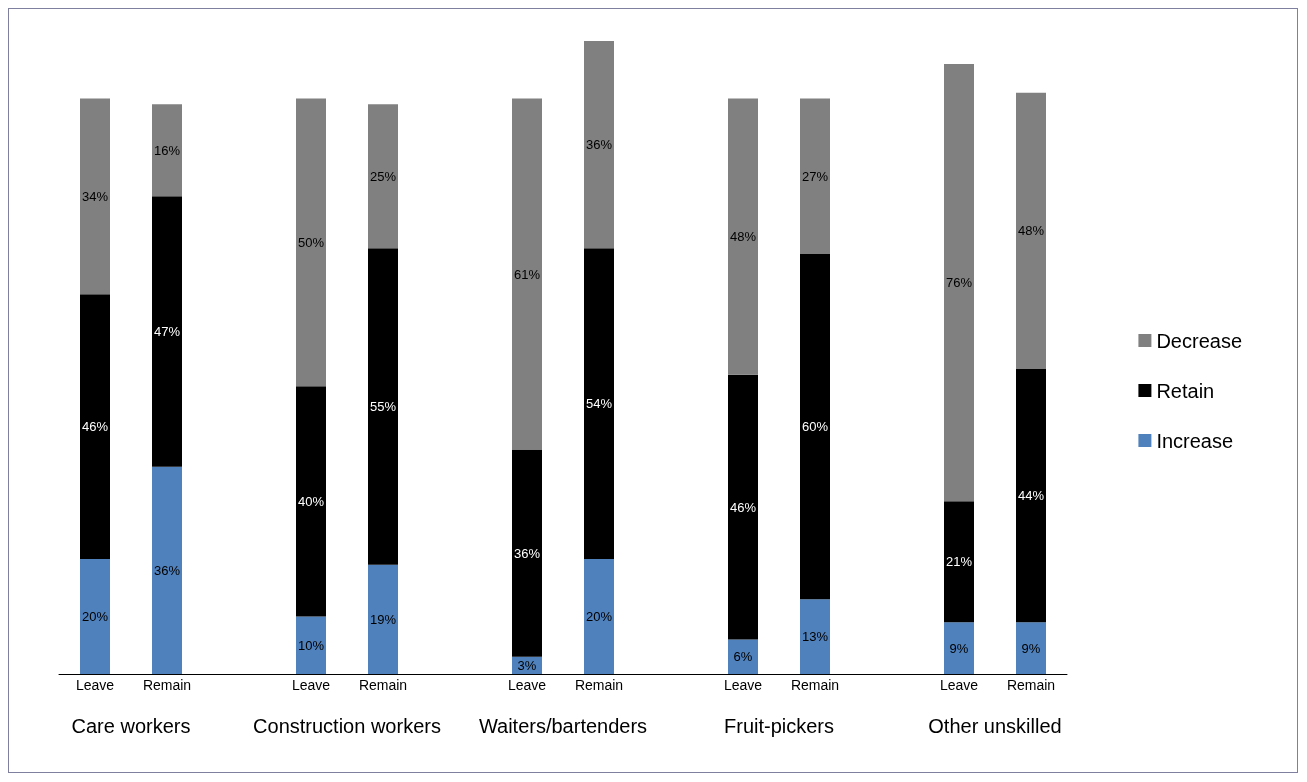 This screenshot has width=1307, height=782. What do you see at coordinates (779, 726) in the screenshot?
I see `text: Fruit-pickers` at bounding box center [779, 726].